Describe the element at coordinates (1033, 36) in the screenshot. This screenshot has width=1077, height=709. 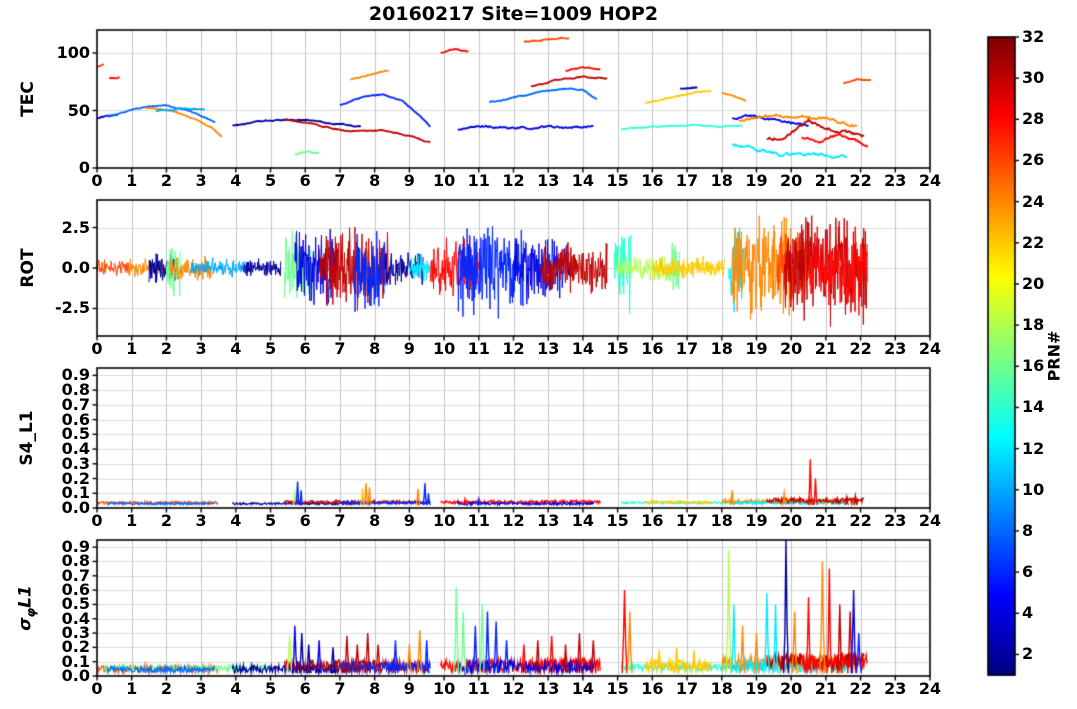
I see `colorbar-tick-label: 32` at that location.